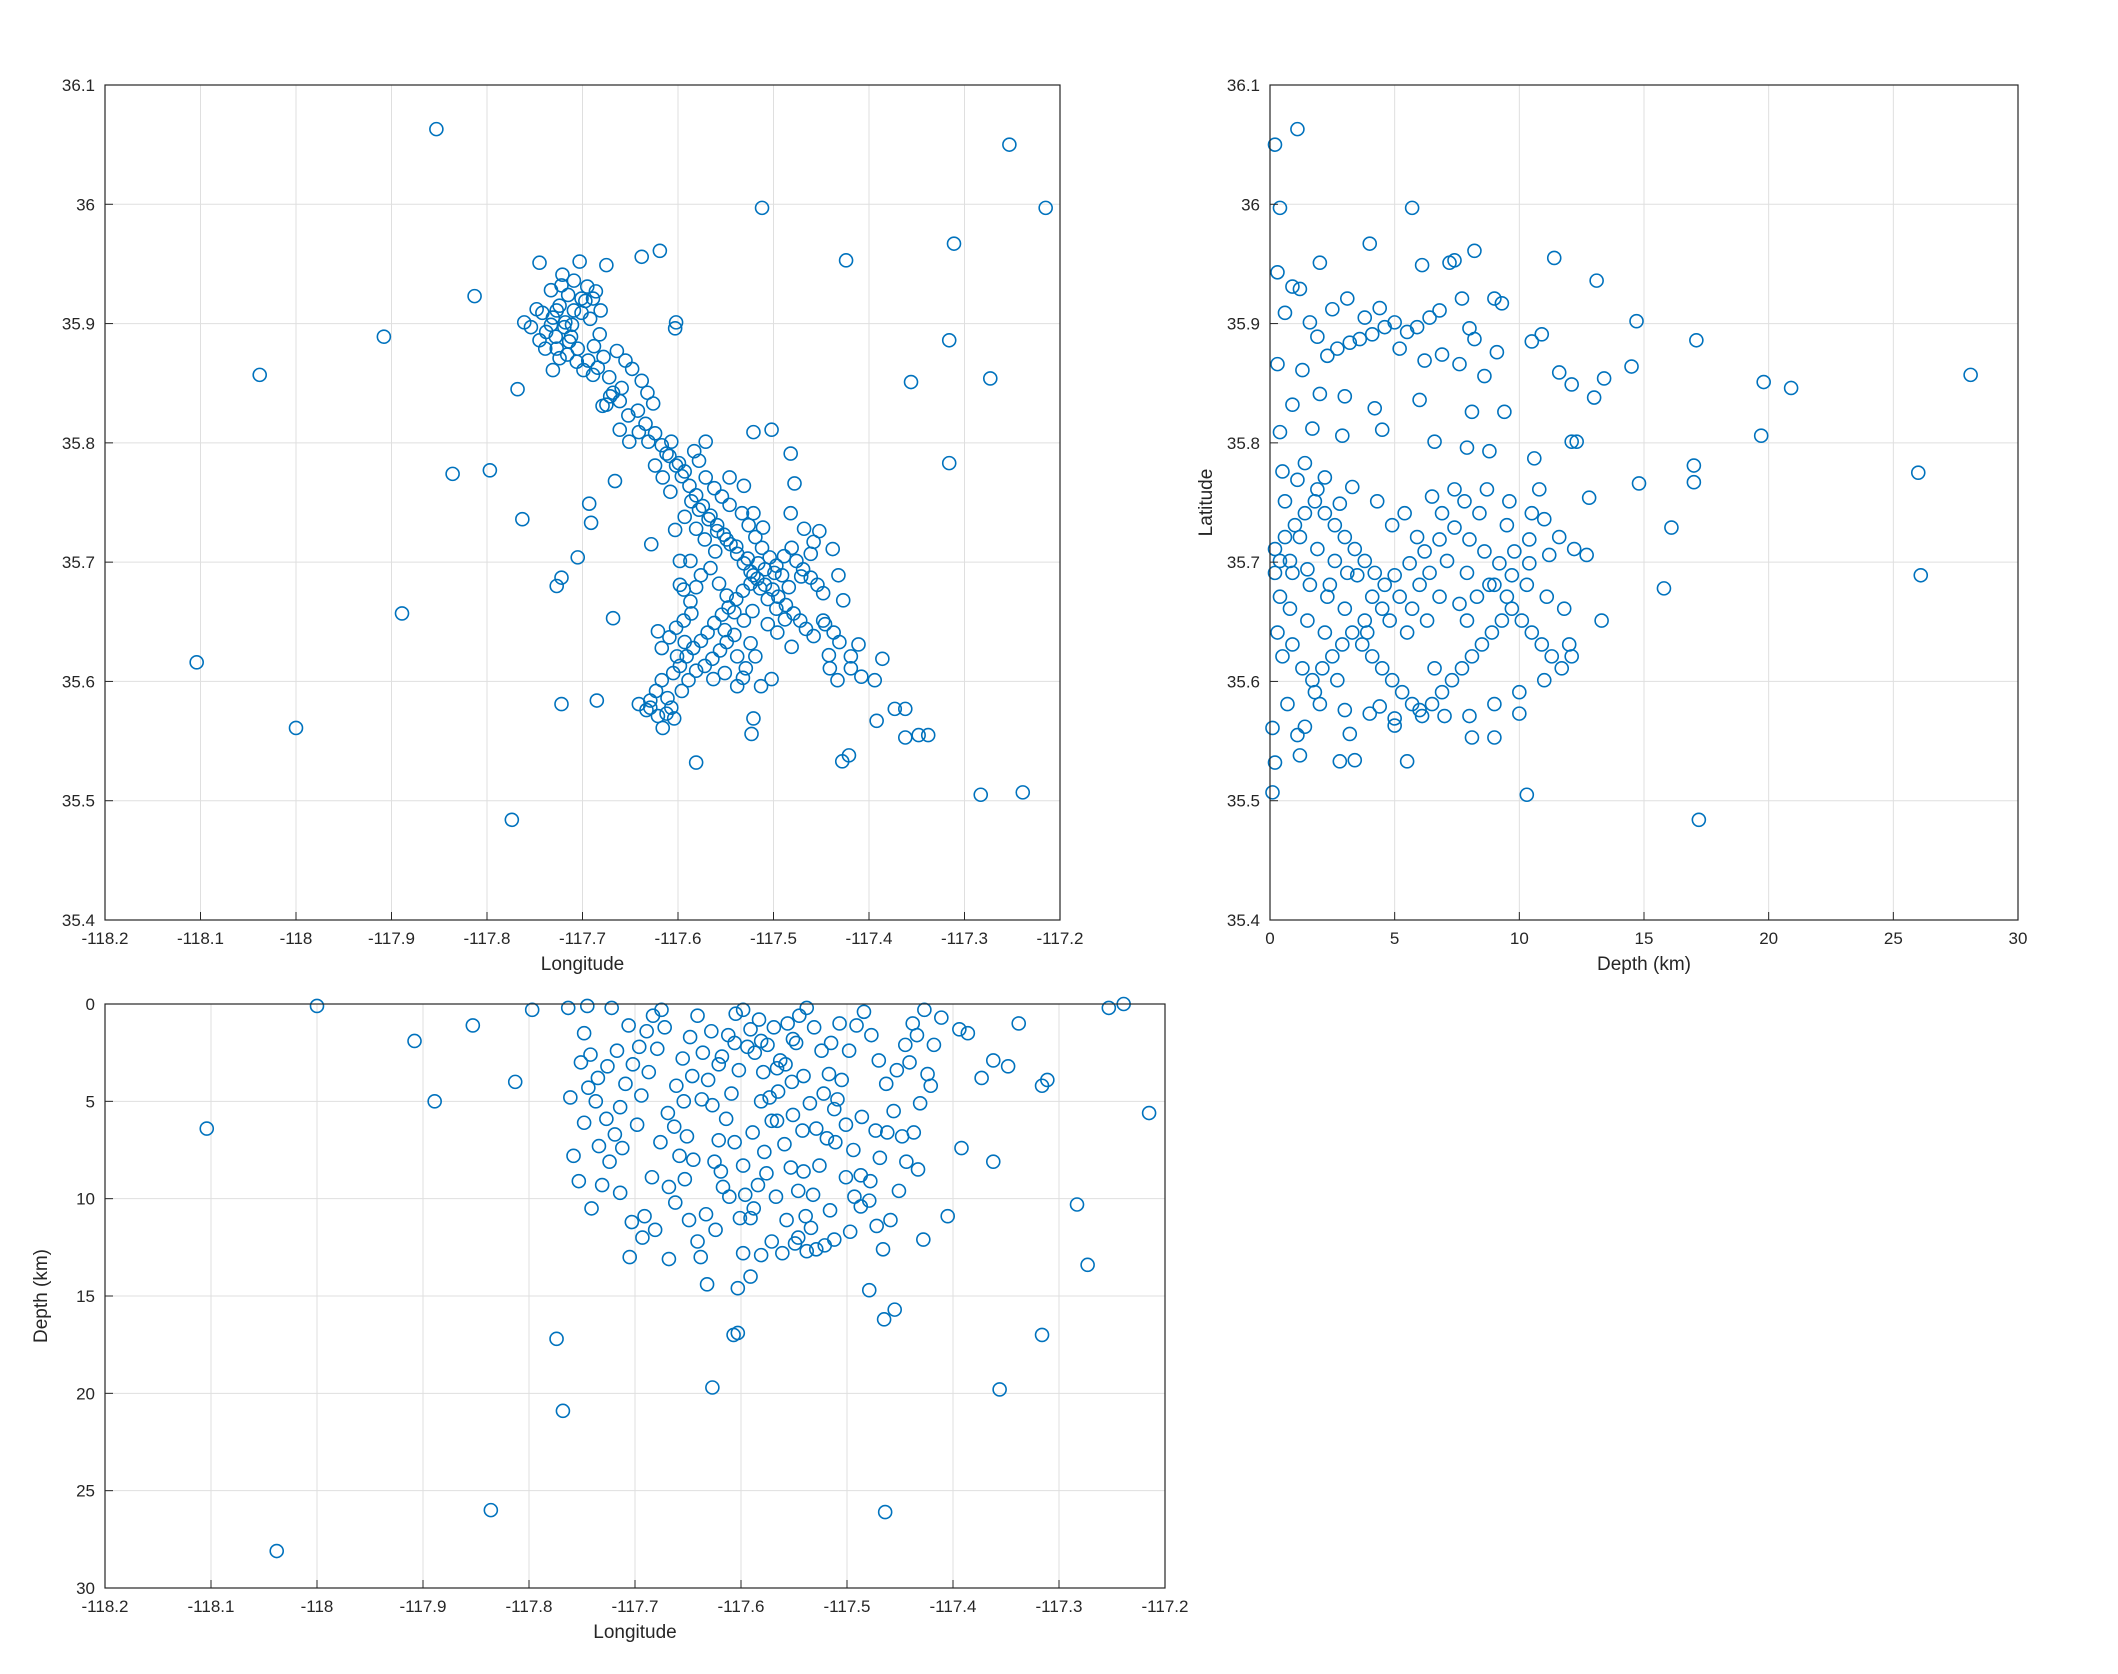  What do you see at coordinates (78, 562) in the screenshot?
I see `y-tick-label: 35.7` at bounding box center [78, 562].